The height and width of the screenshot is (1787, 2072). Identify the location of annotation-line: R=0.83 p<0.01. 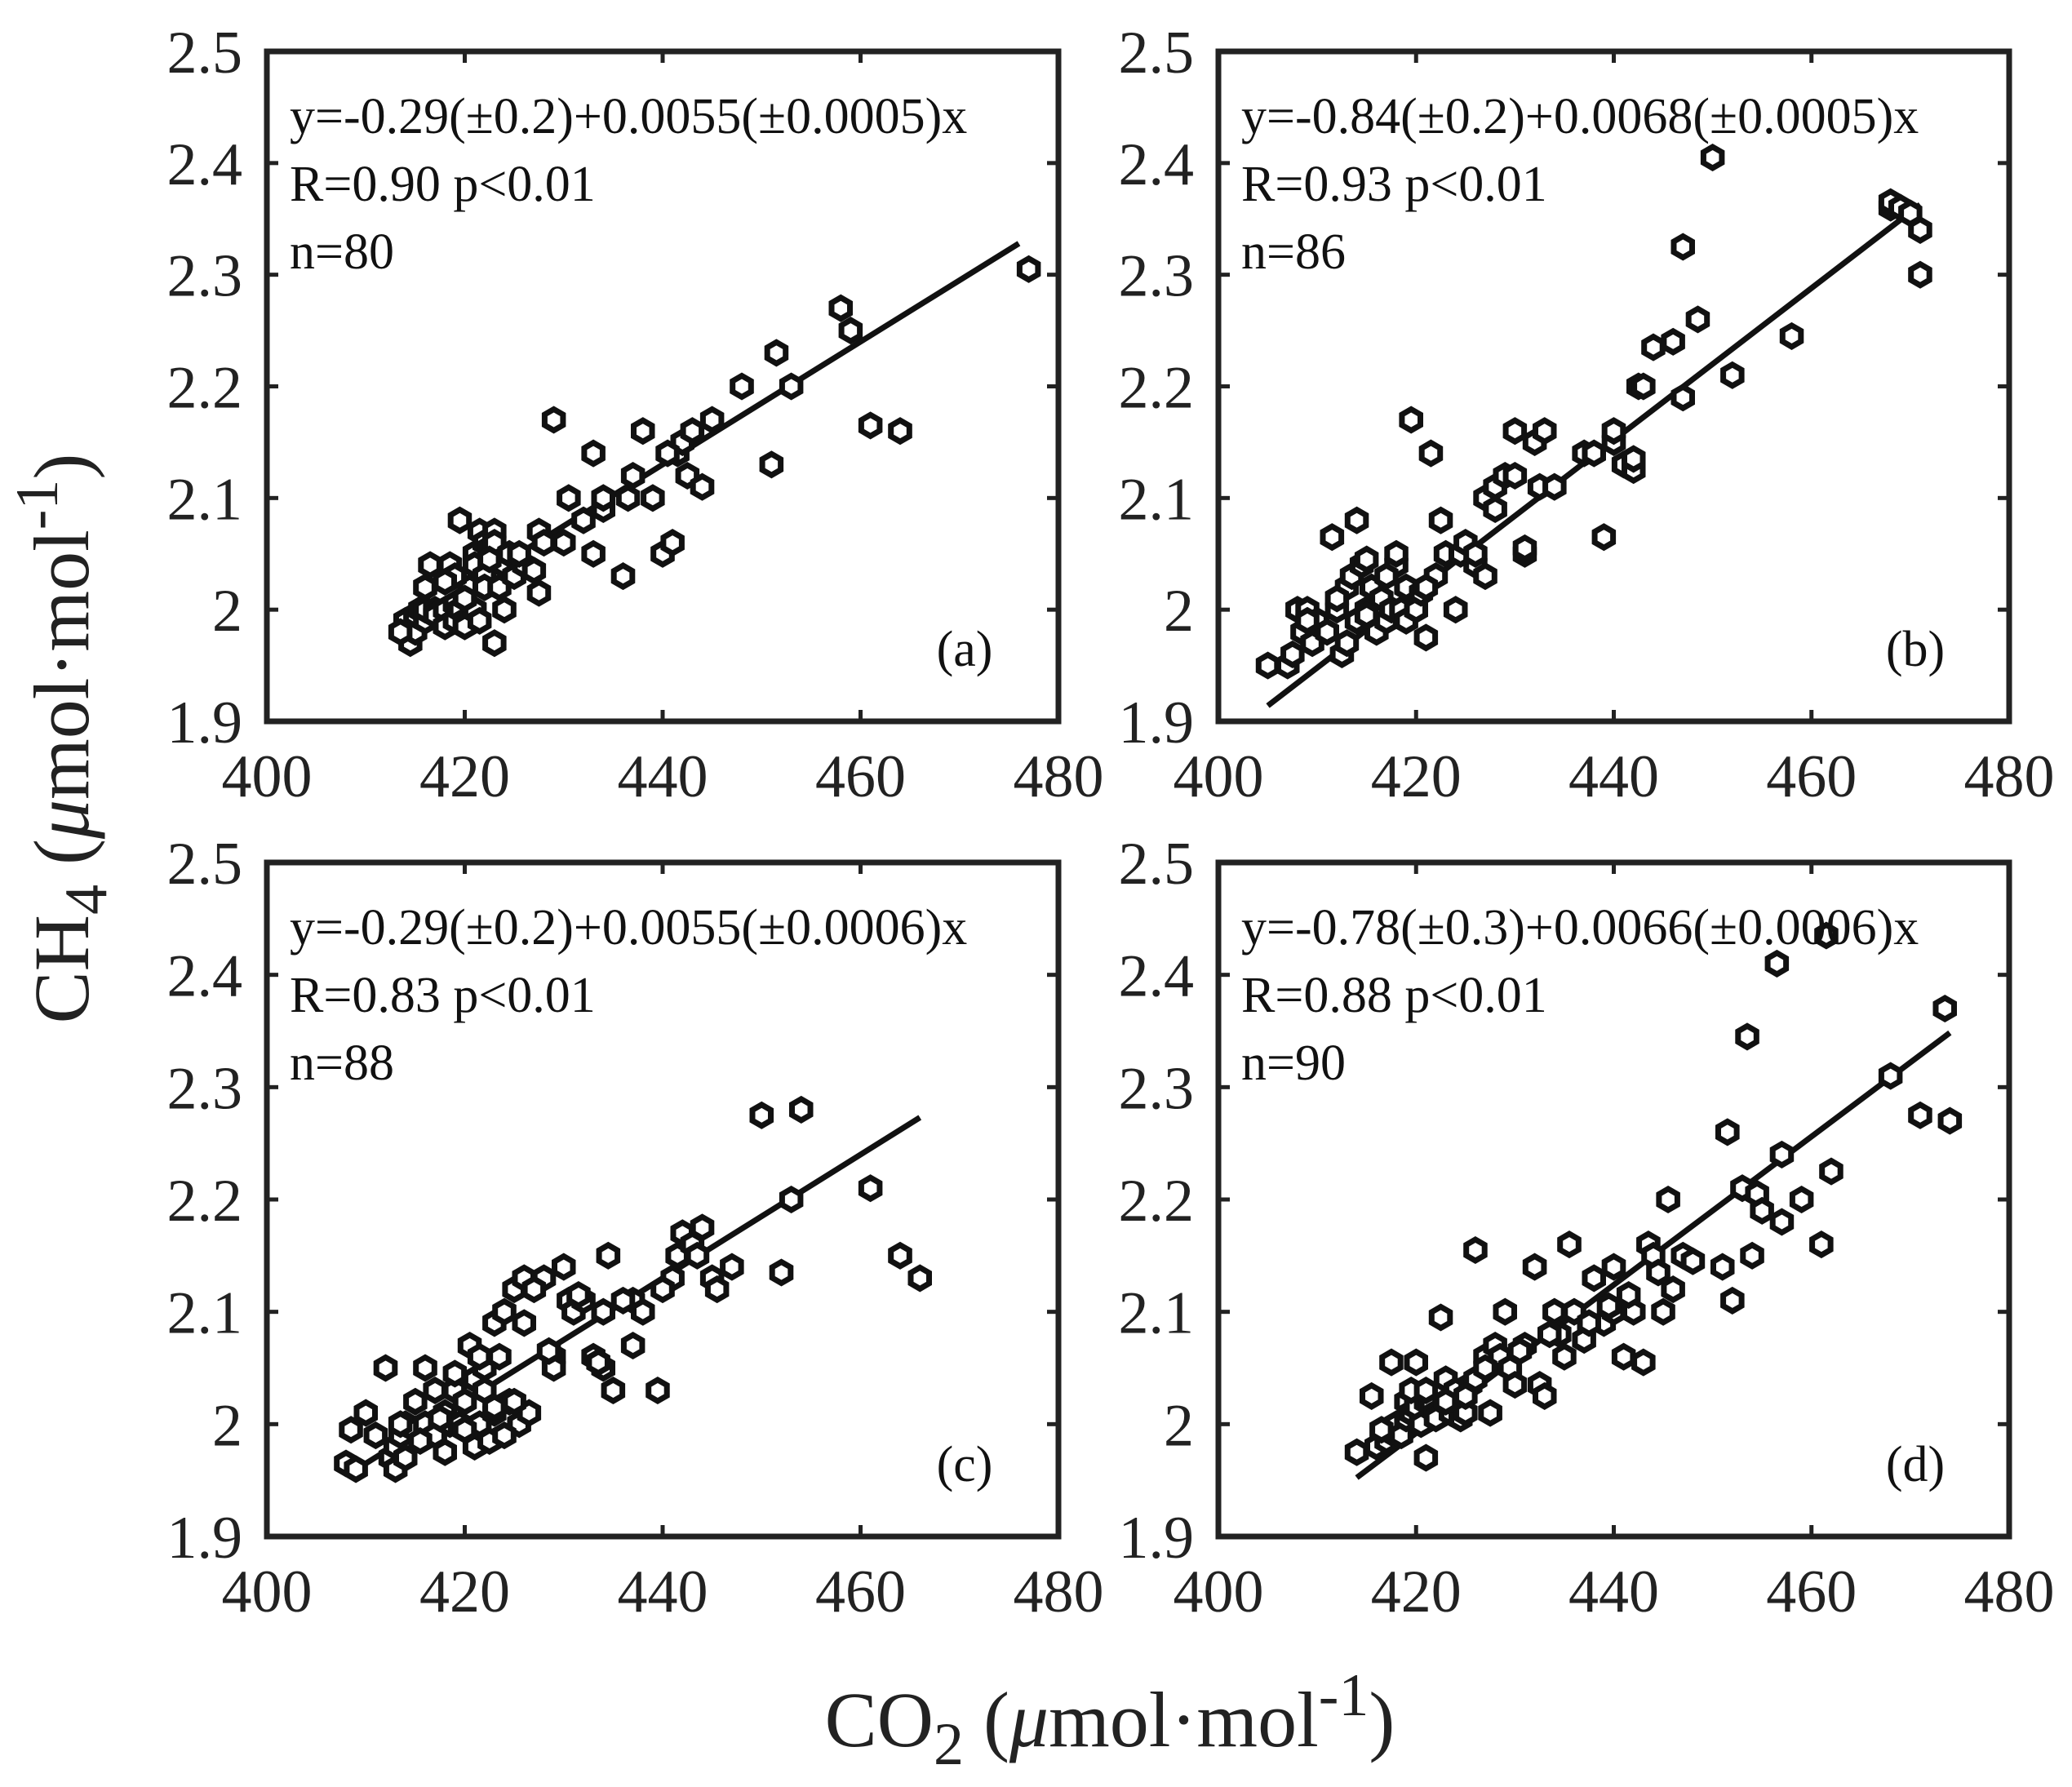
(443, 995).